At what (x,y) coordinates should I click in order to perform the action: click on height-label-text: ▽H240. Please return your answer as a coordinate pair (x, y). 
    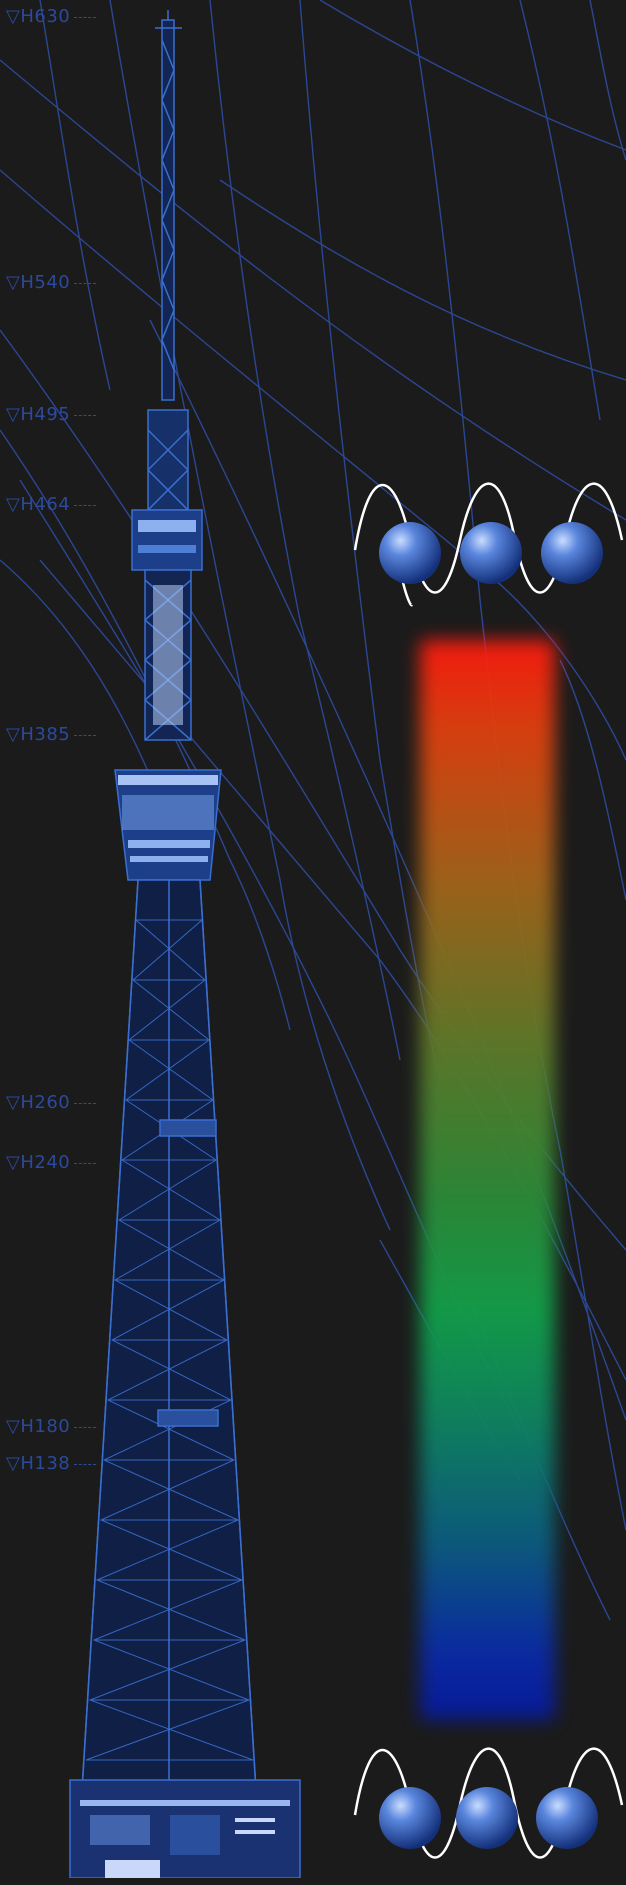
    Looking at the image, I should click on (38, 1162).